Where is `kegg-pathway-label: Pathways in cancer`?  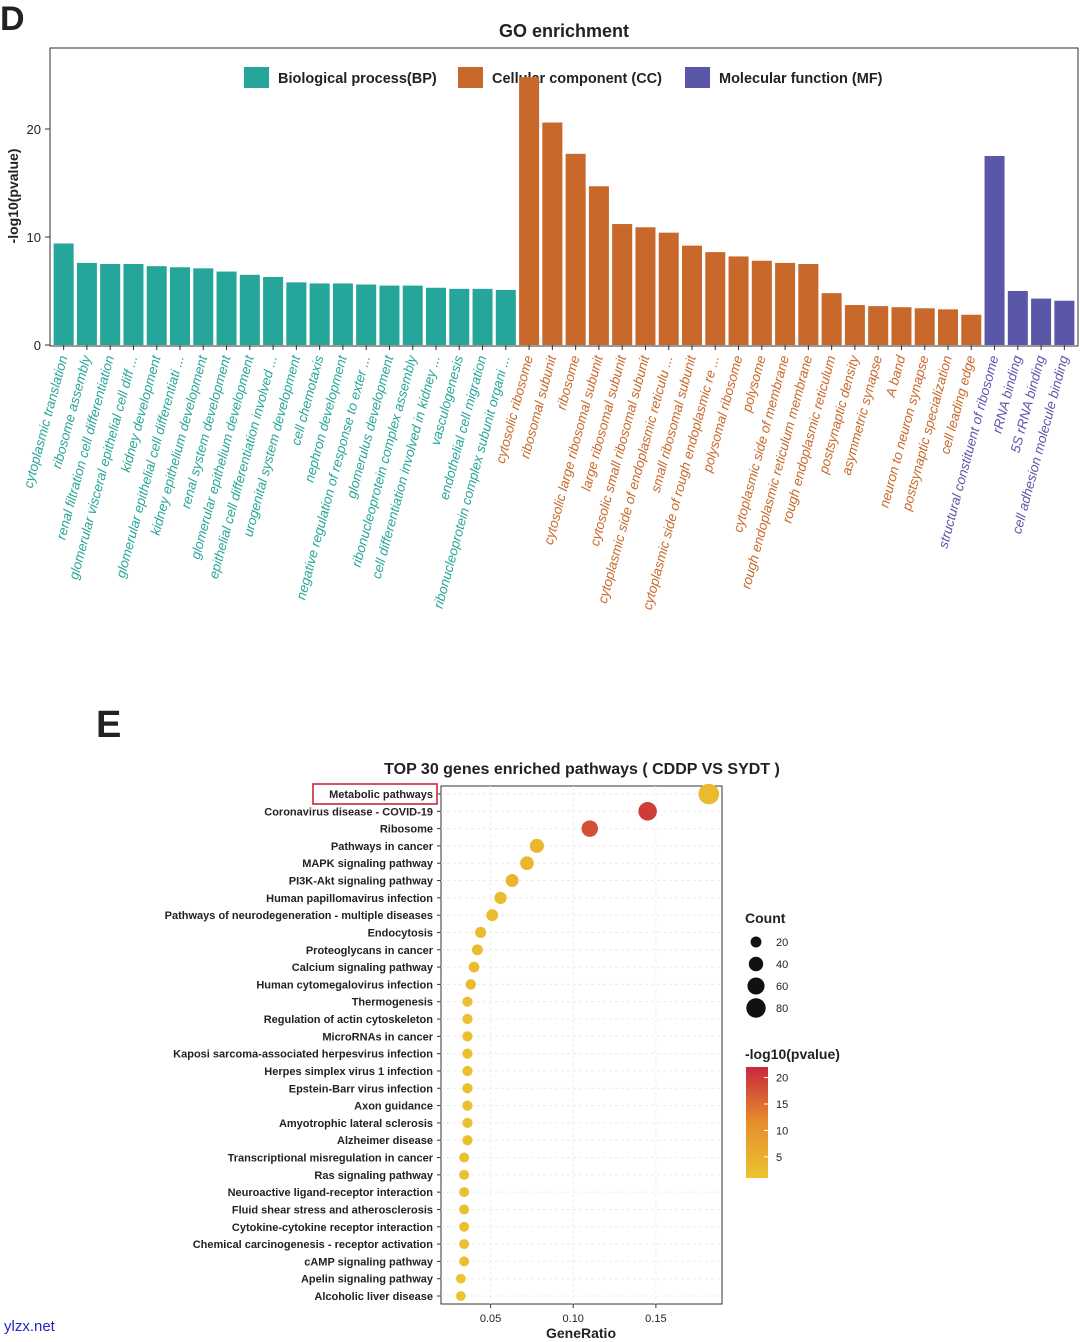 kegg-pathway-label: Pathways in cancer is located at coordinates (382, 847).